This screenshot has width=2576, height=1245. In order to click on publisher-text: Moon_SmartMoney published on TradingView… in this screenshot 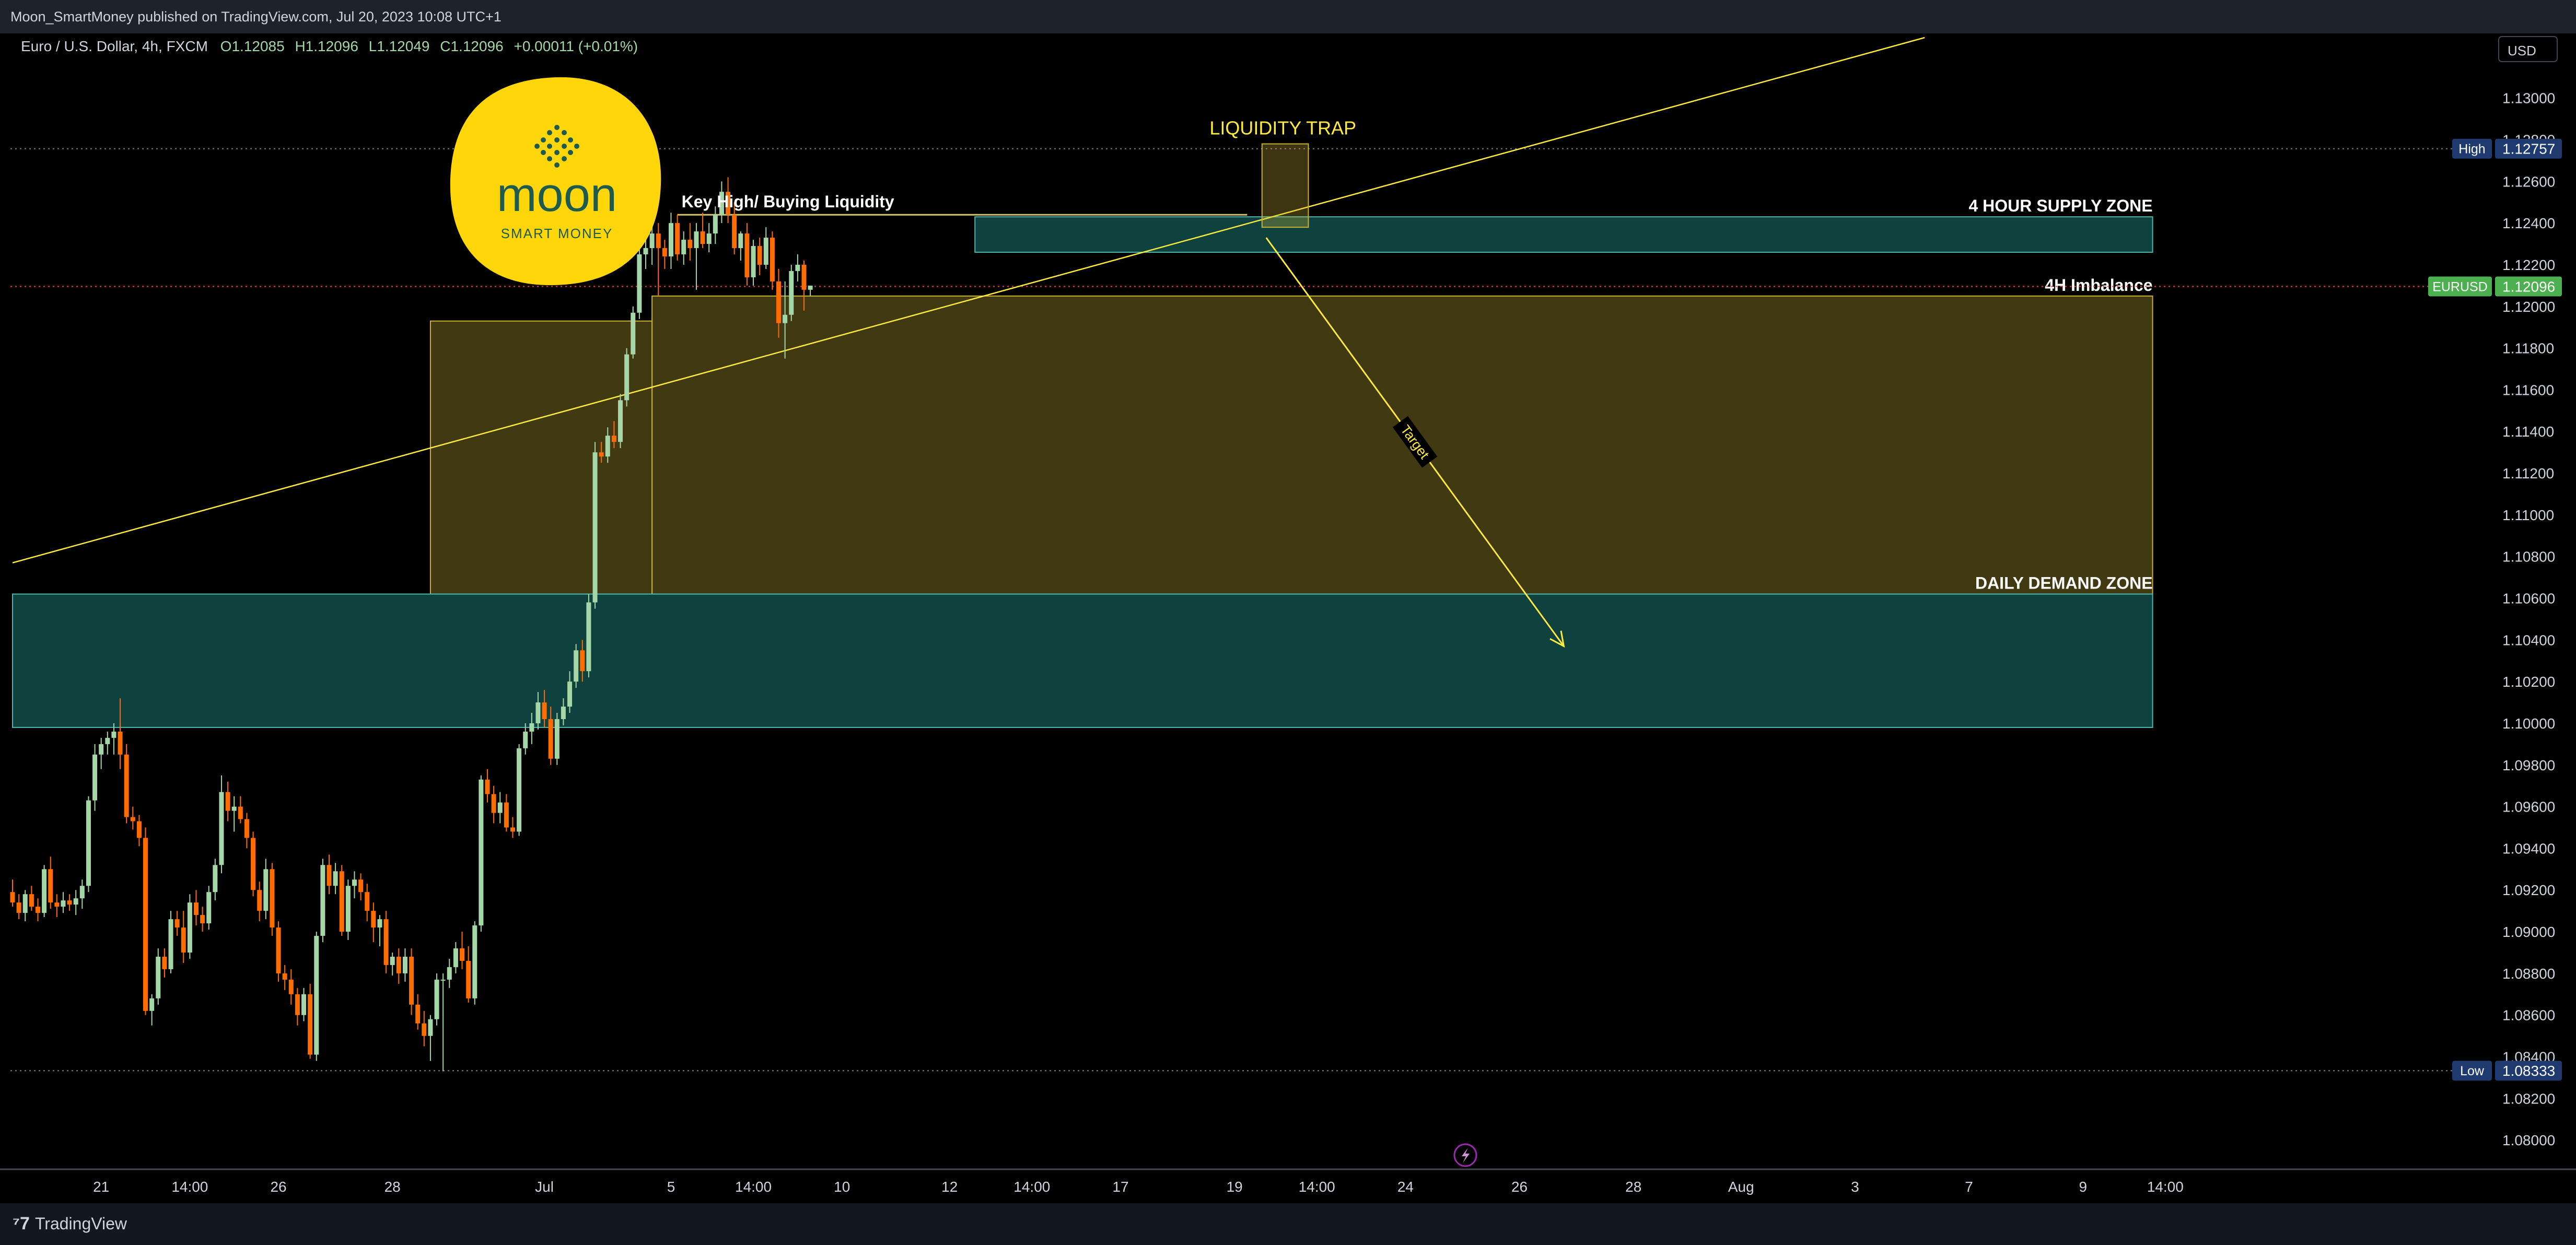, I will do `click(256, 17)`.